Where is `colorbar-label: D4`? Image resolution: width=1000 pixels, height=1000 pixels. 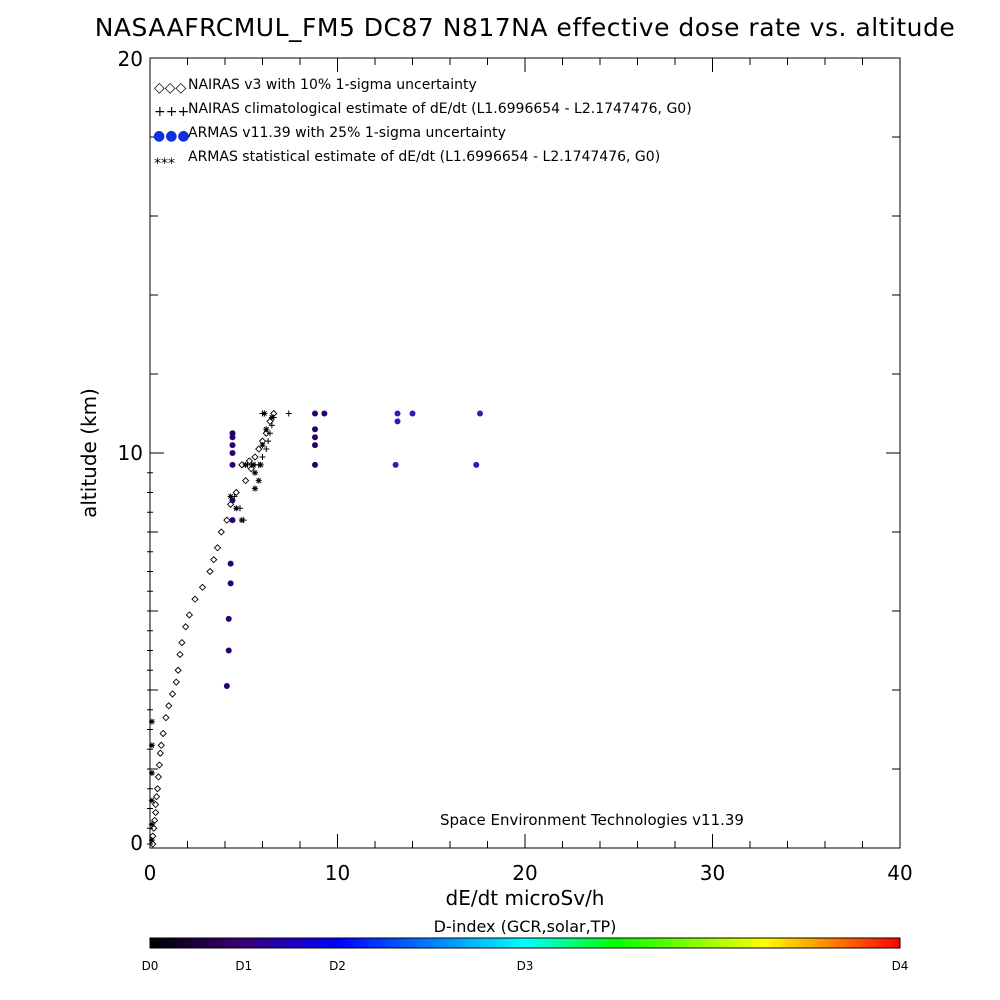 colorbar-label: D4 is located at coordinates (900, 966).